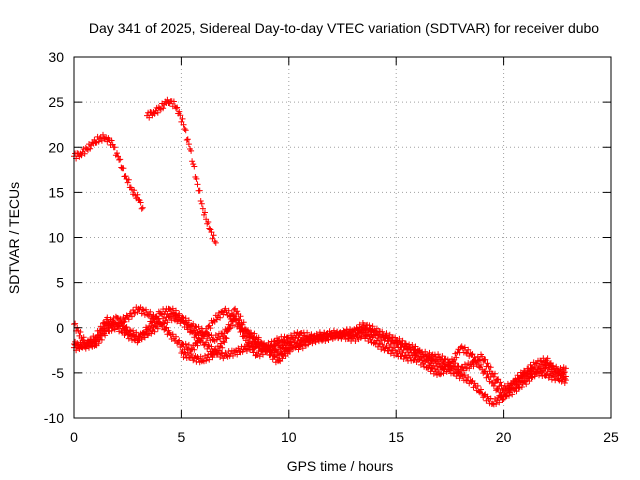 The image size is (640, 480). I want to click on series-satellite-track-f, so click(235, 335).